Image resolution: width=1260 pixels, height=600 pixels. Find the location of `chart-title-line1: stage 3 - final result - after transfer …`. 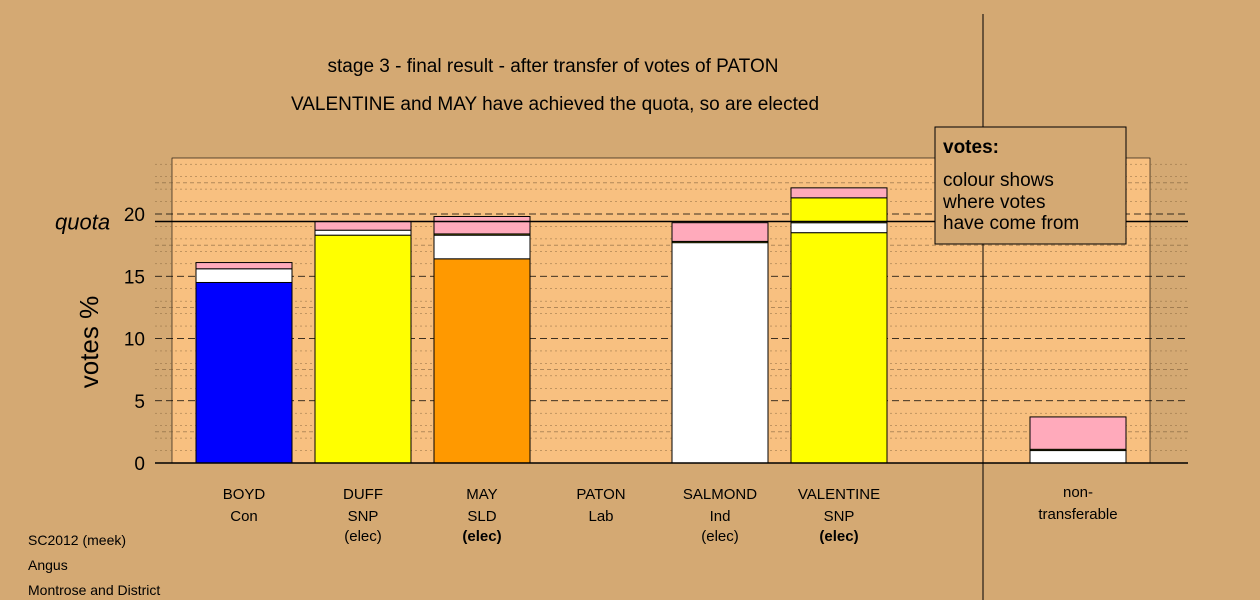

chart-title-line1: stage 3 - final result - after transfer … is located at coordinates (553, 66).